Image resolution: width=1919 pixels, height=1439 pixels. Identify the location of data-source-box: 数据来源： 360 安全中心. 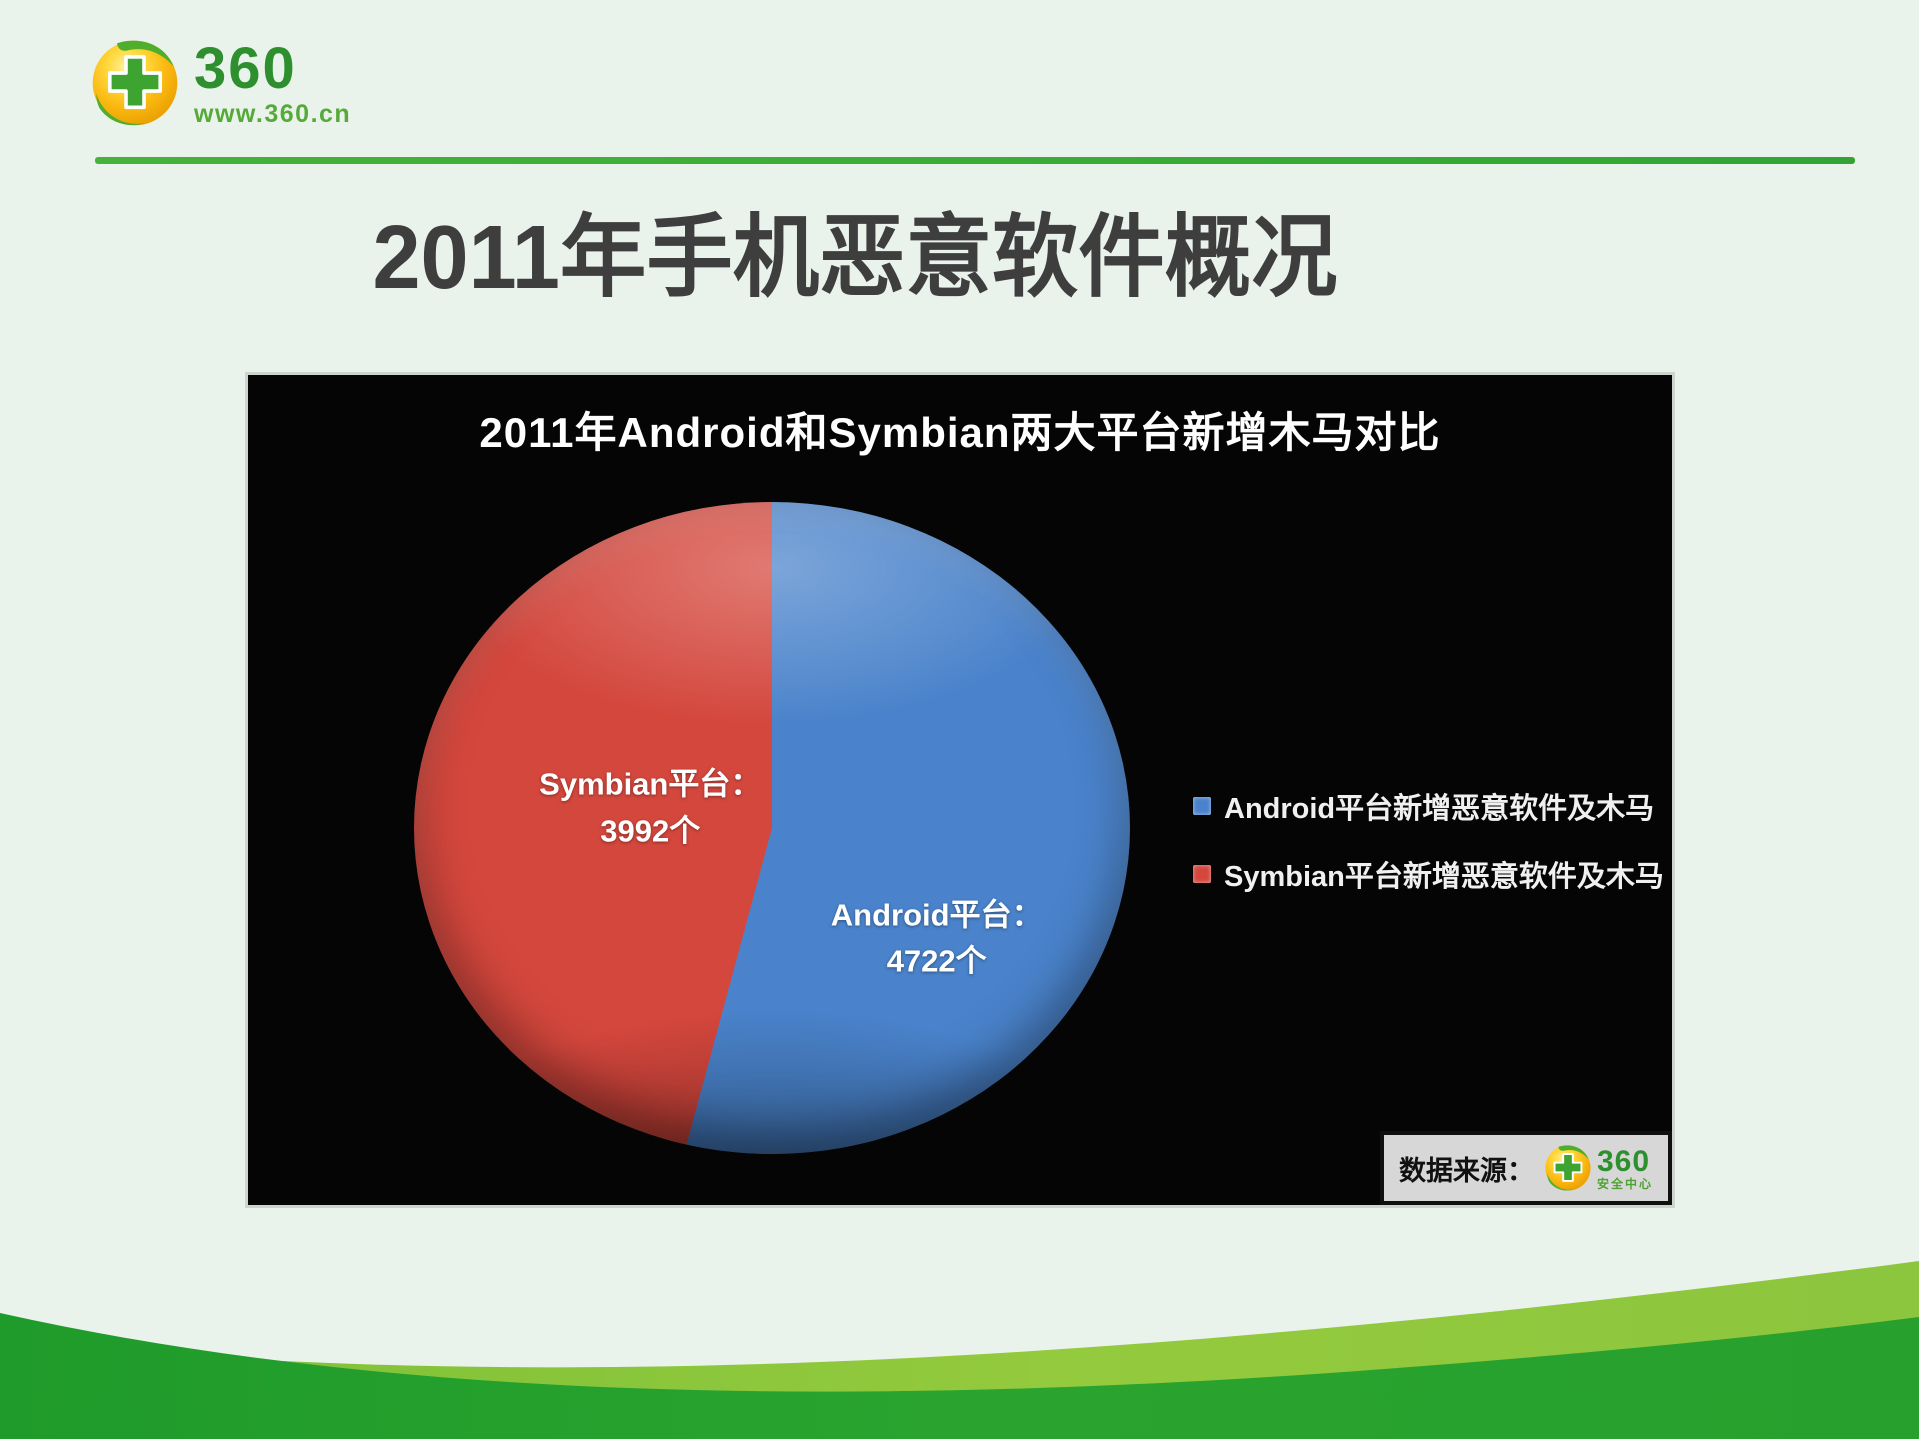
(1526, 1168).